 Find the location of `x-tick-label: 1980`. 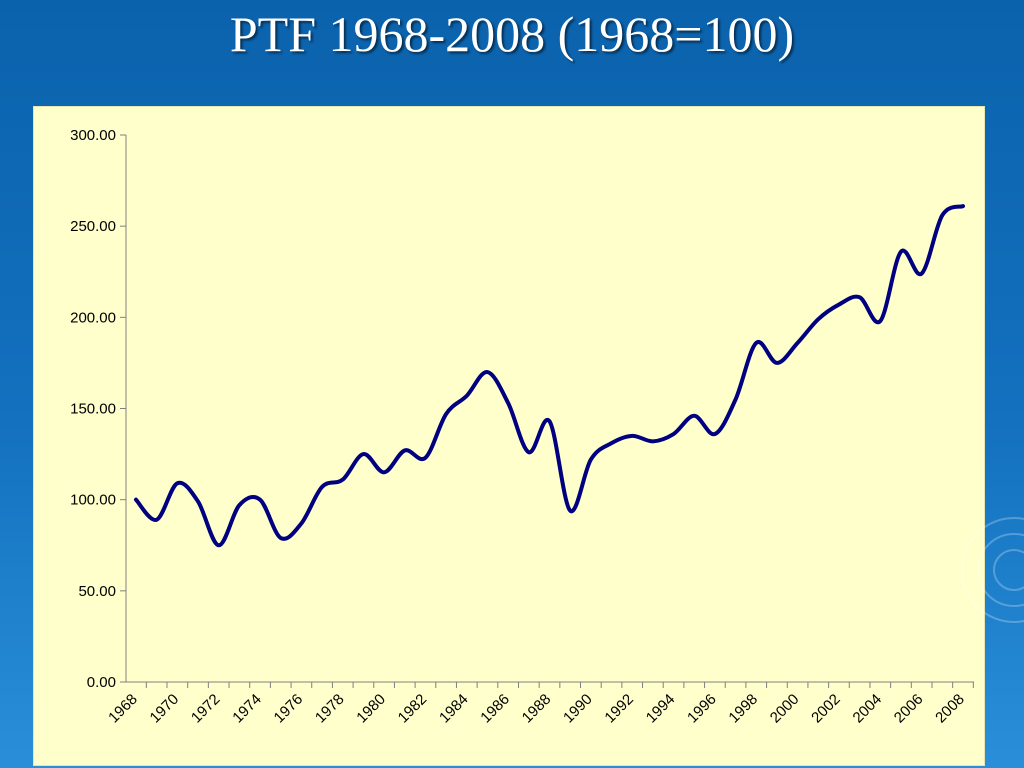

x-tick-label: 1980 is located at coordinates (371, 709).